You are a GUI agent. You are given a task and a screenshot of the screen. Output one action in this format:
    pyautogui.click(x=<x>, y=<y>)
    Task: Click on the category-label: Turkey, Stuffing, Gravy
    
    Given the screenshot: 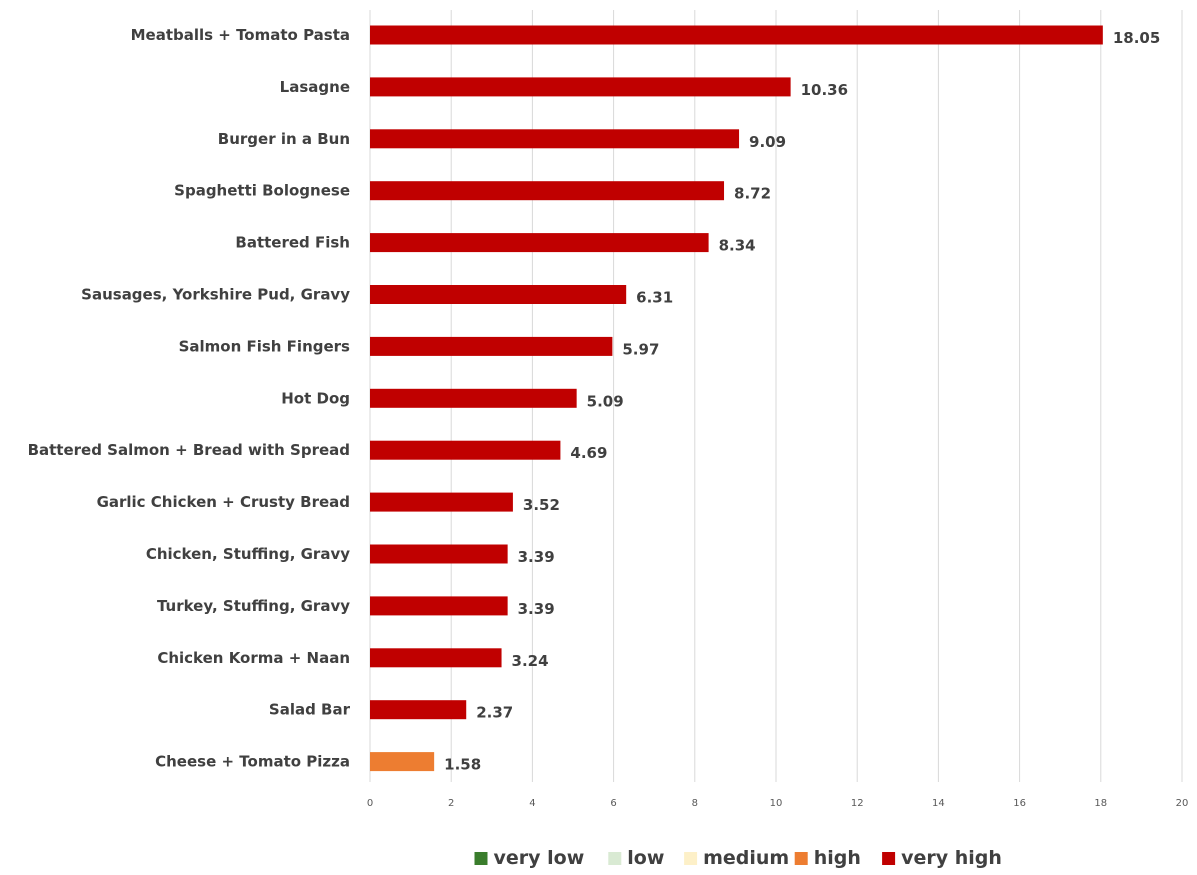 What is the action you would take?
    pyautogui.click(x=253, y=606)
    